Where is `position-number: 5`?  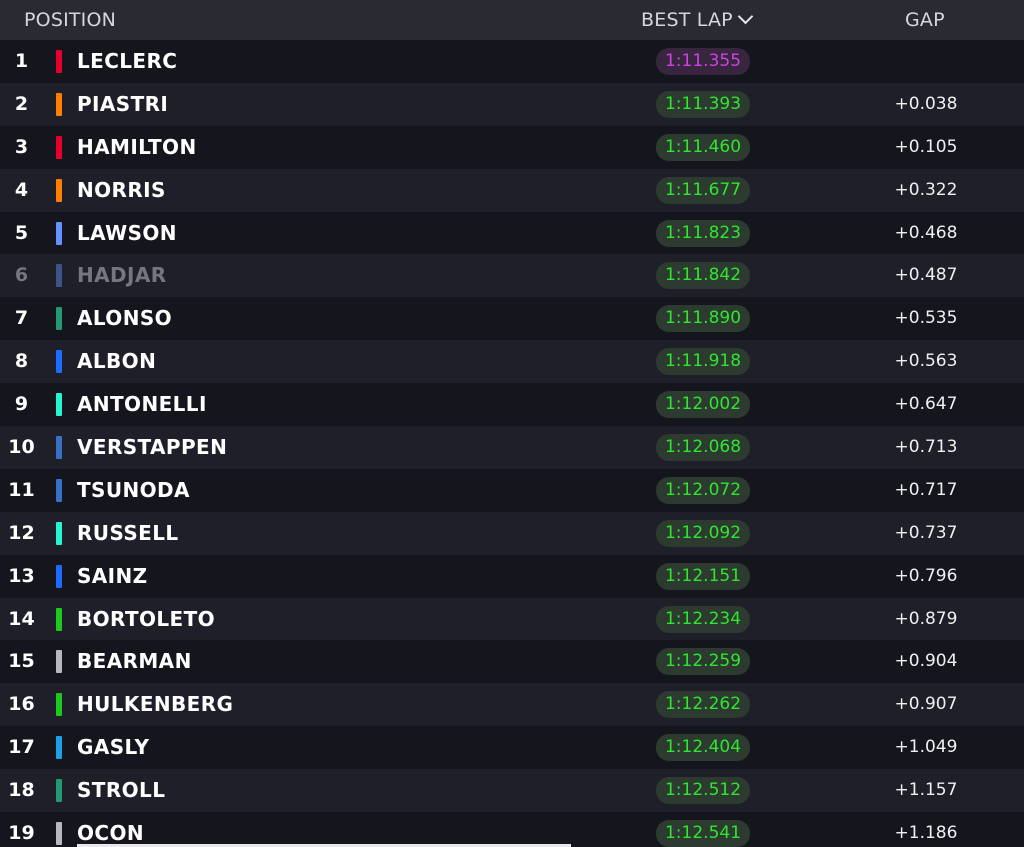 position-number: 5 is located at coordinates (21, 232).